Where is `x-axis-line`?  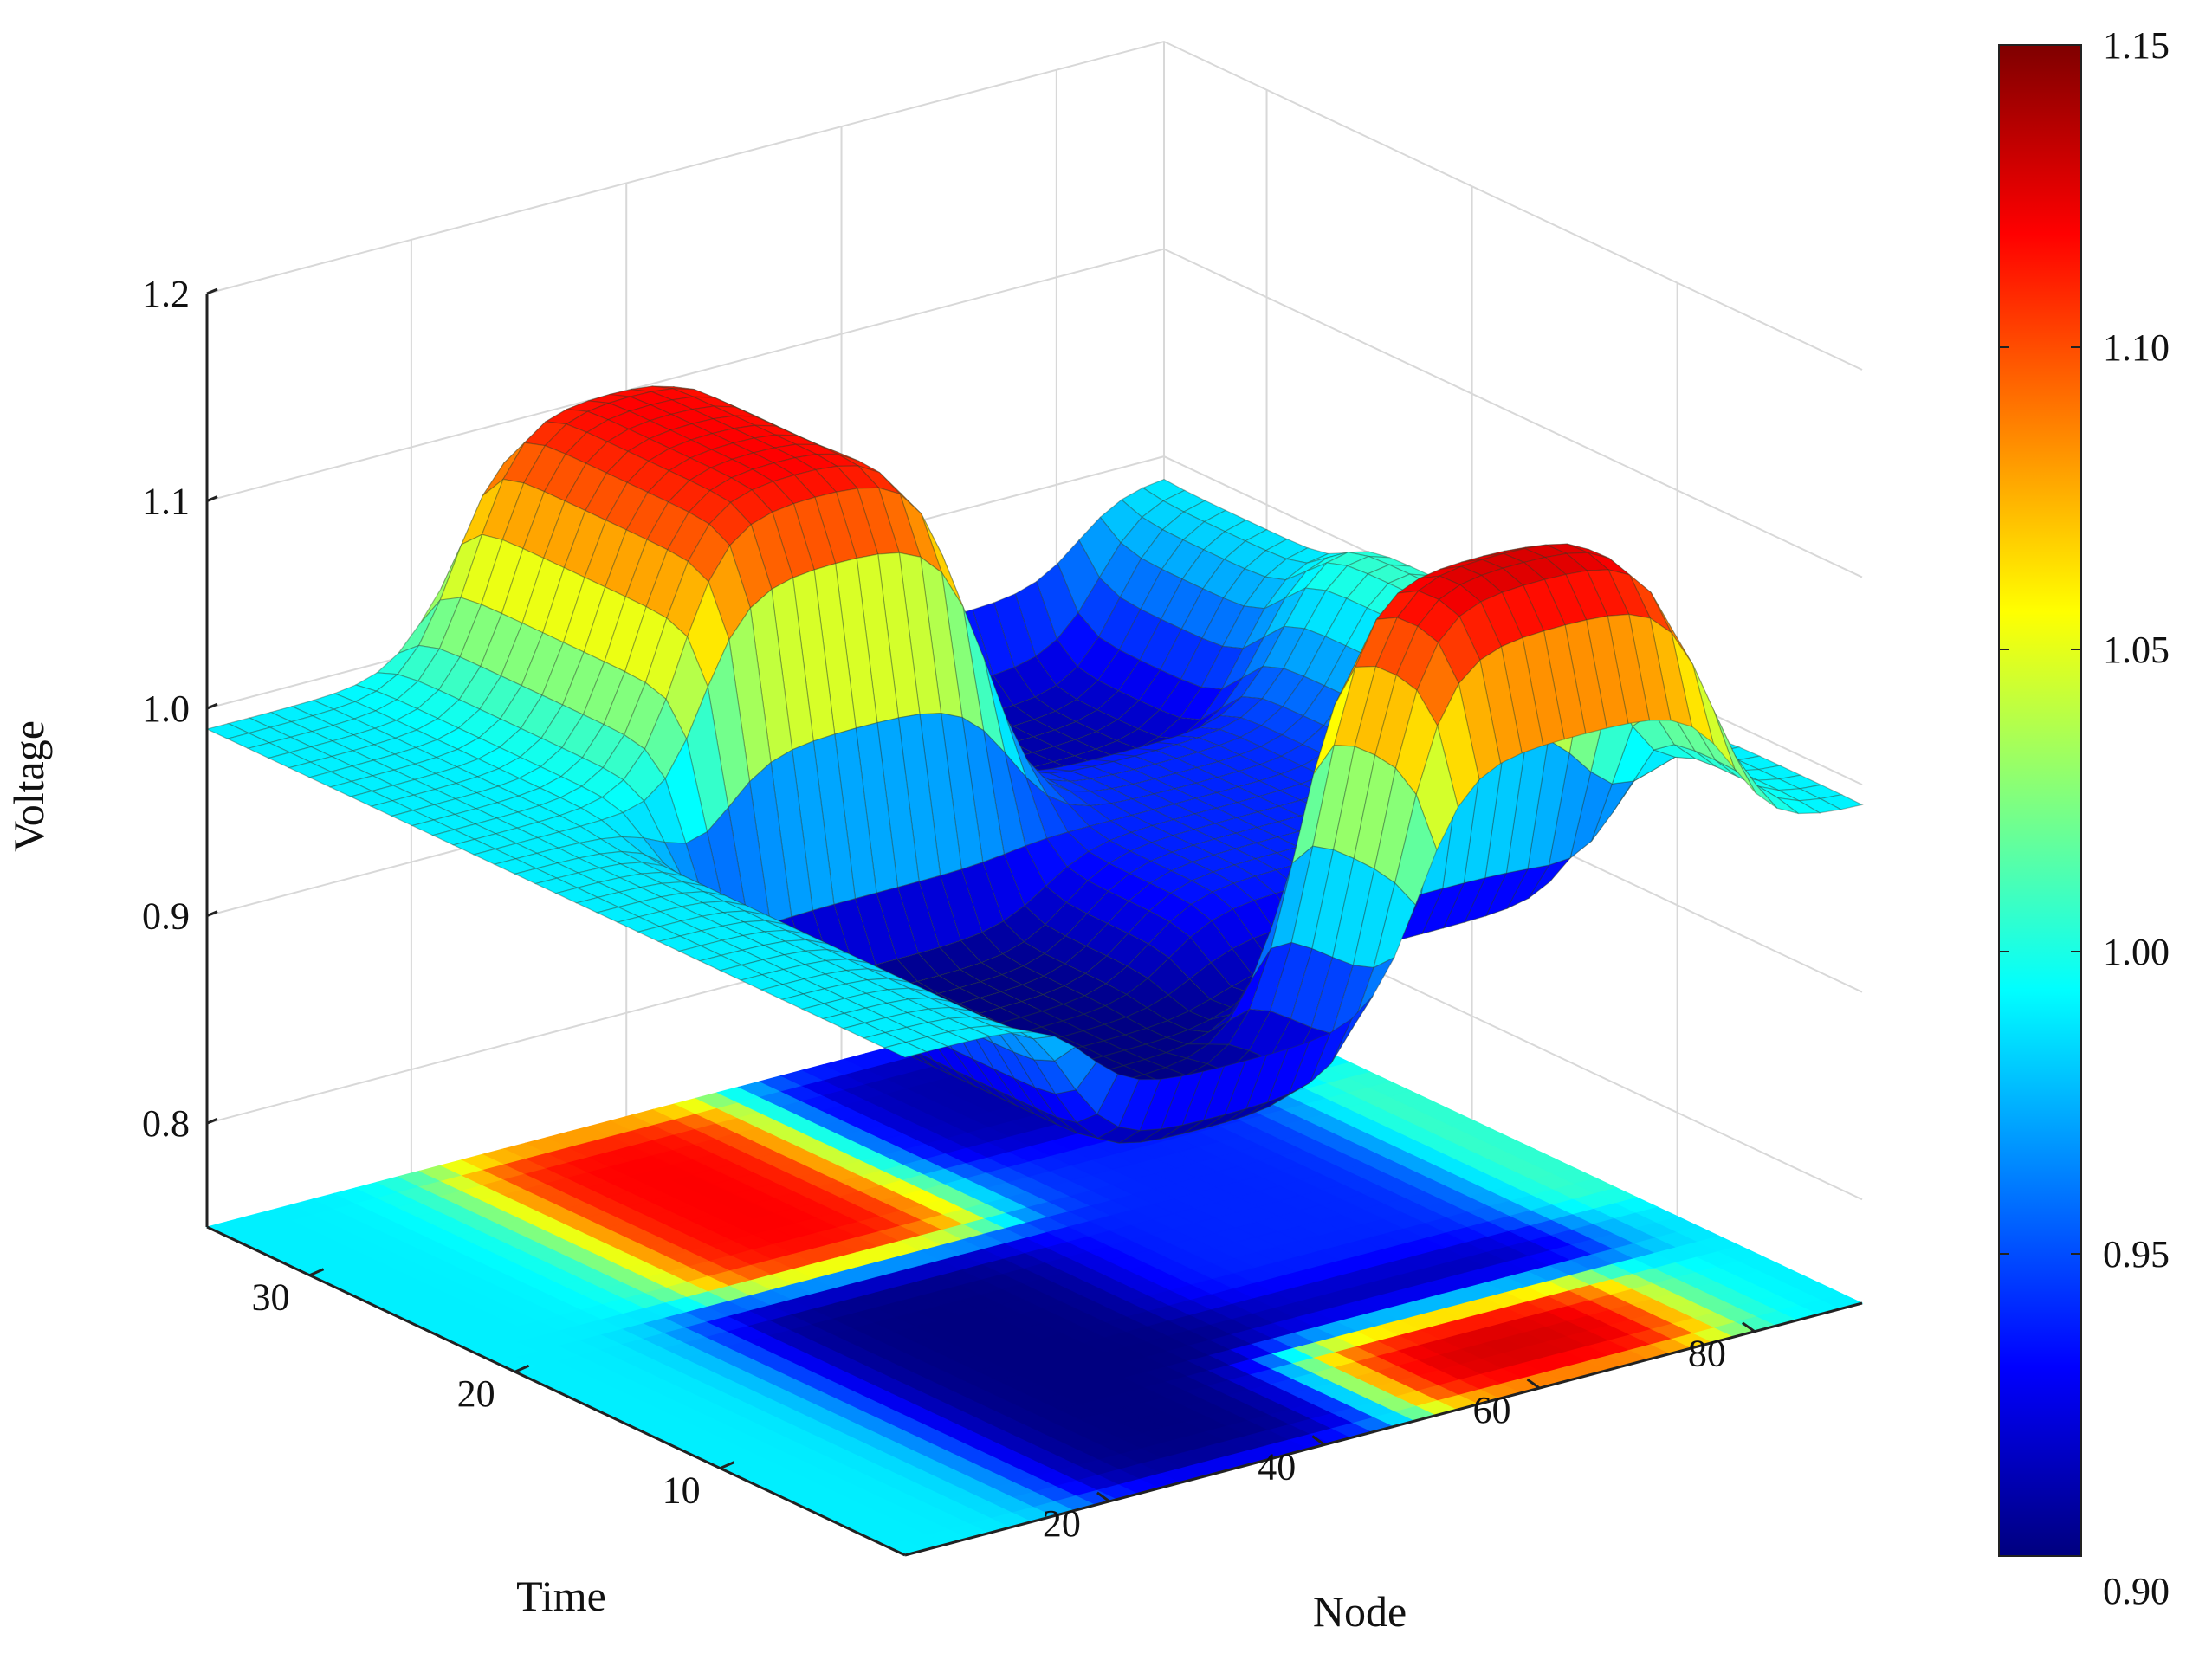 x-axis-line is located at coordinates (1383, 1429).